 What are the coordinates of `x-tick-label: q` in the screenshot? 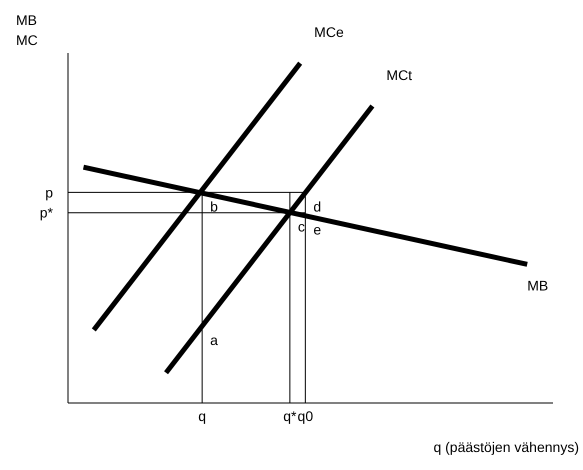 It's located at (202, 416).